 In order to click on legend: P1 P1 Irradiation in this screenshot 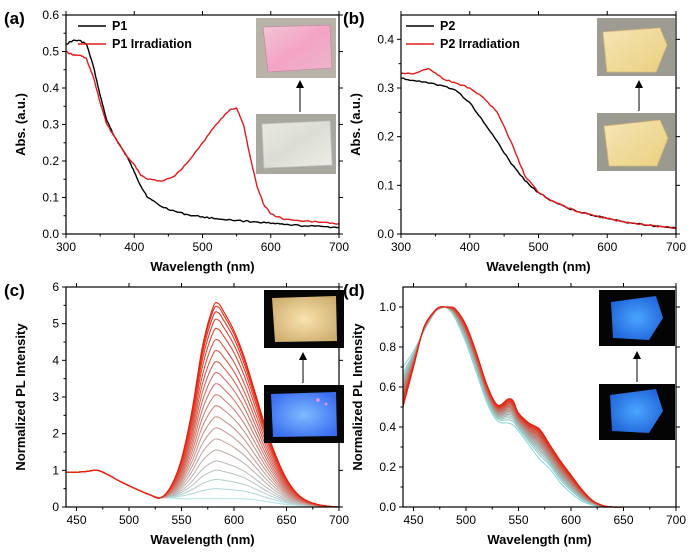, I will do `click(135, 35)`.